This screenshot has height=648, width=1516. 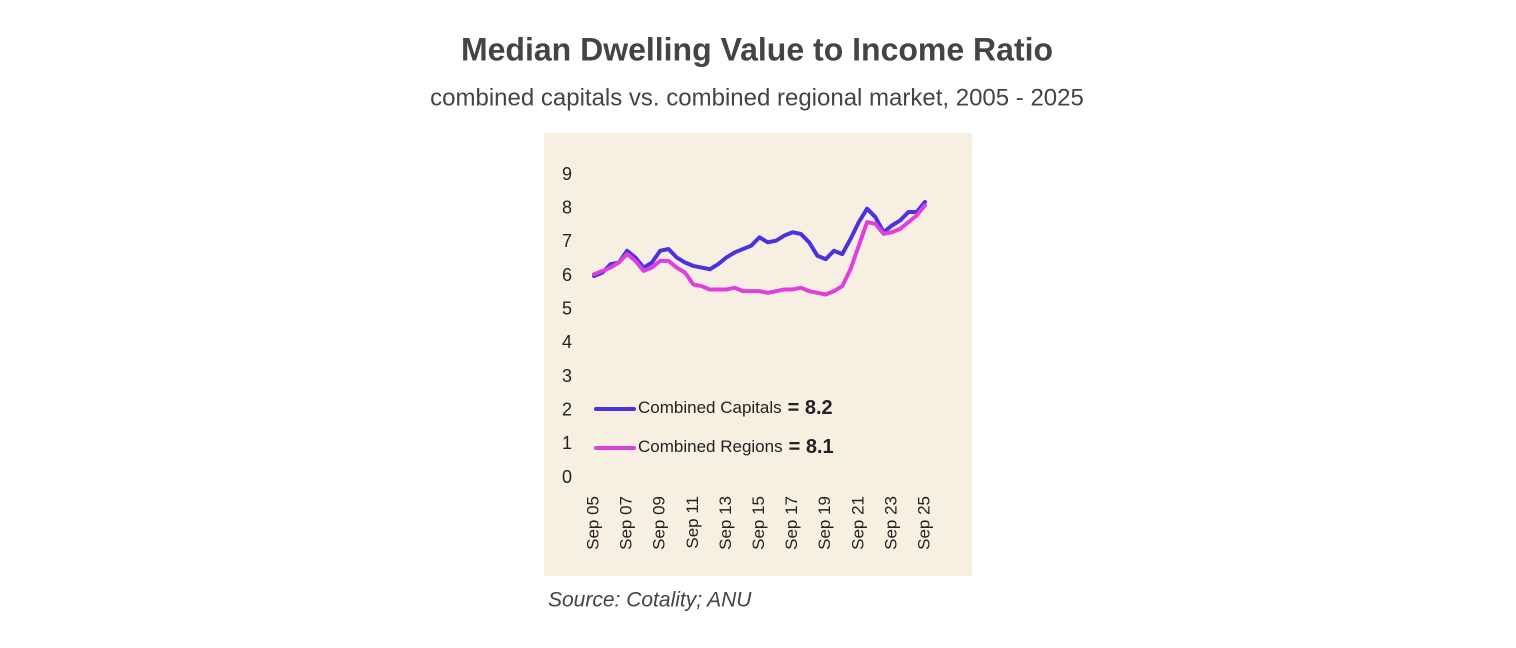 I want to click on x-tick-label: Sep 07, so click(x=626, y=523).